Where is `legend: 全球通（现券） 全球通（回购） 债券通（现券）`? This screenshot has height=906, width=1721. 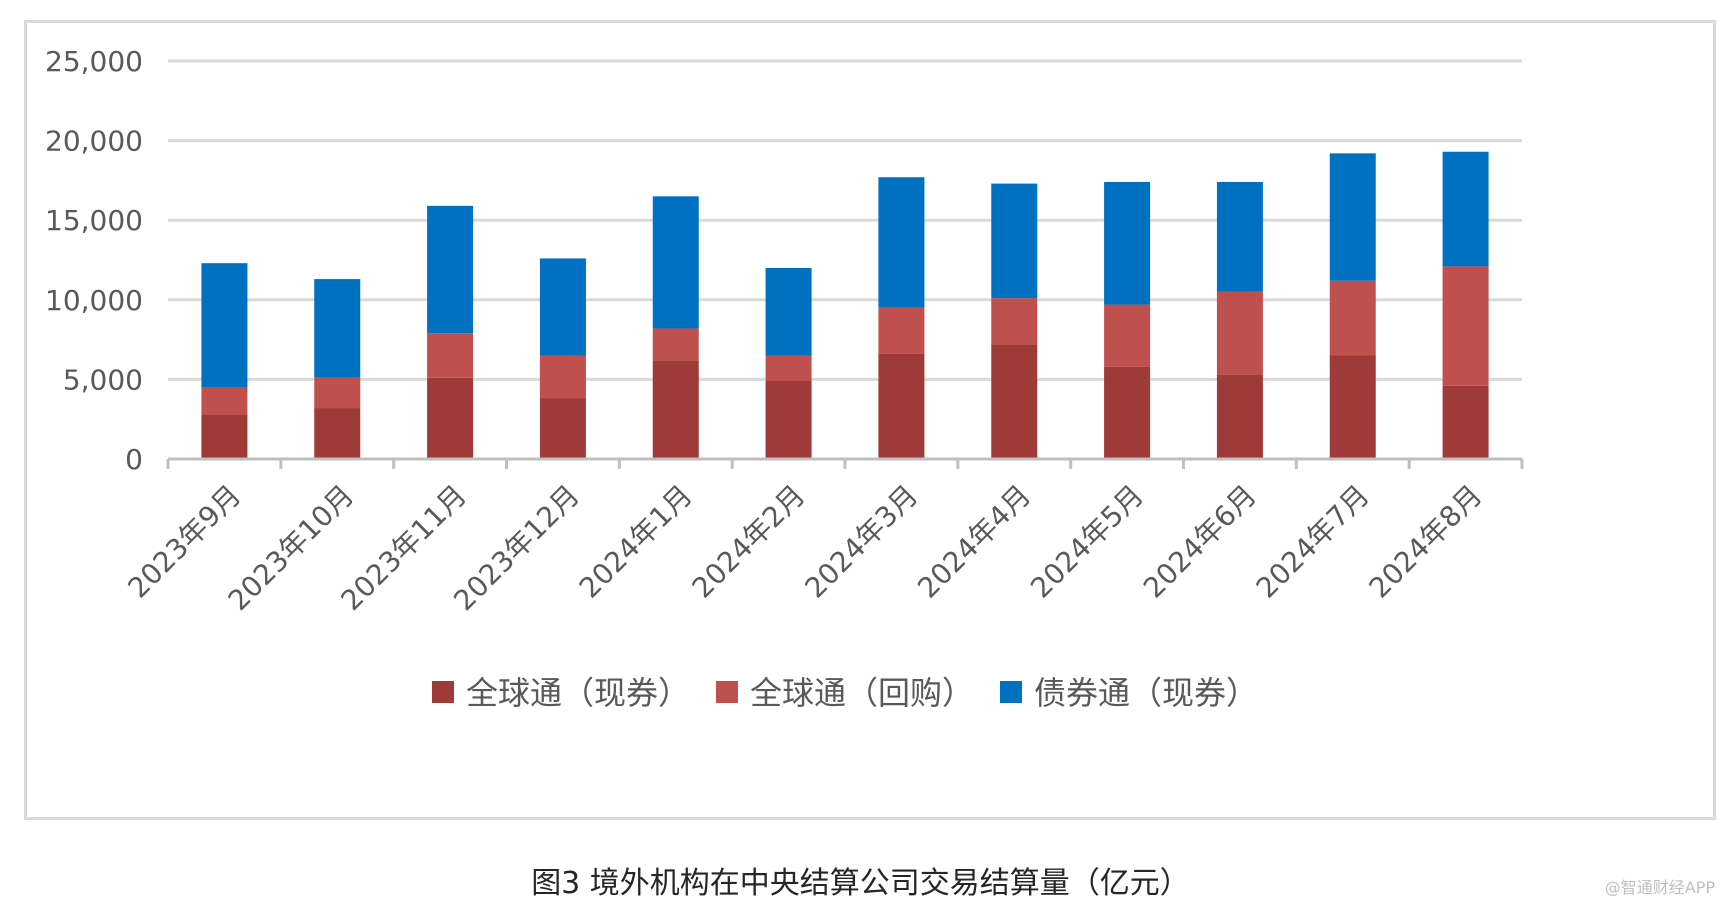
legend: 全球通（现券） 全球通（回购） 债券通（现券） is located at coordinates (844, 693).